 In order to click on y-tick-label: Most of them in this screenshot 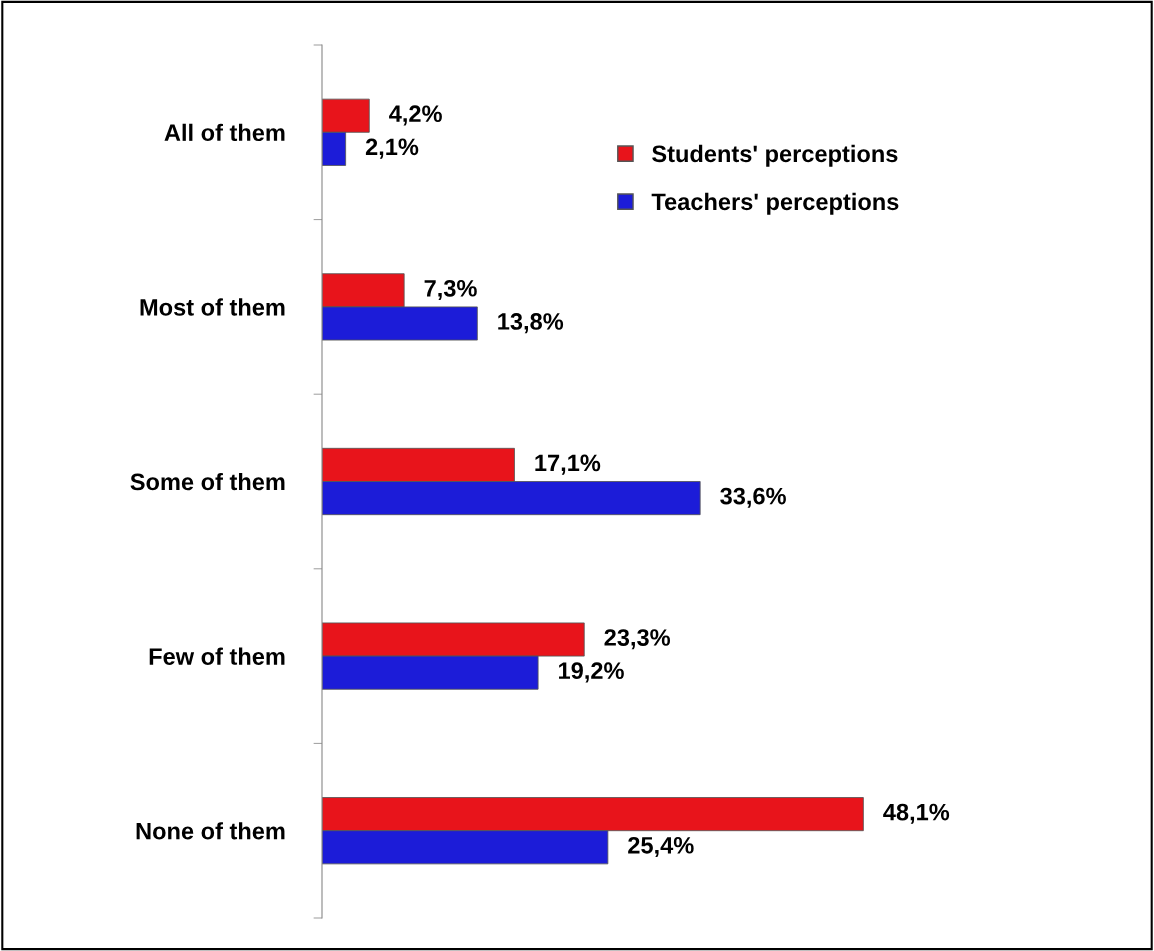, I will do `click(212, 307)`.